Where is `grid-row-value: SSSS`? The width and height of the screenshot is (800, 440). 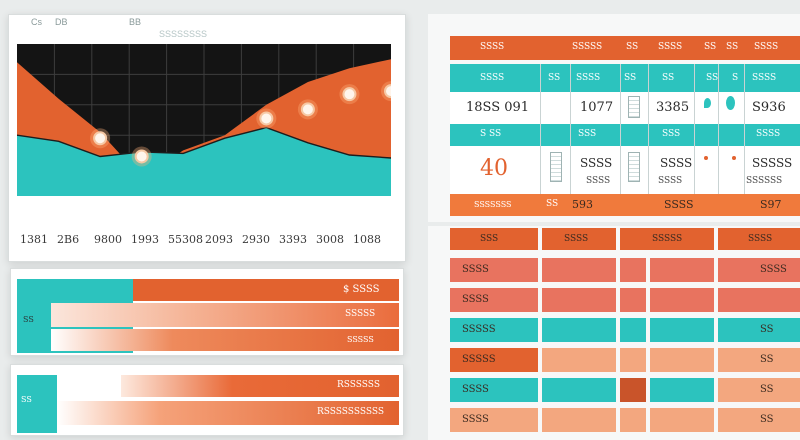 grid-row-value: SSSS is located at coordinates (773, 269).